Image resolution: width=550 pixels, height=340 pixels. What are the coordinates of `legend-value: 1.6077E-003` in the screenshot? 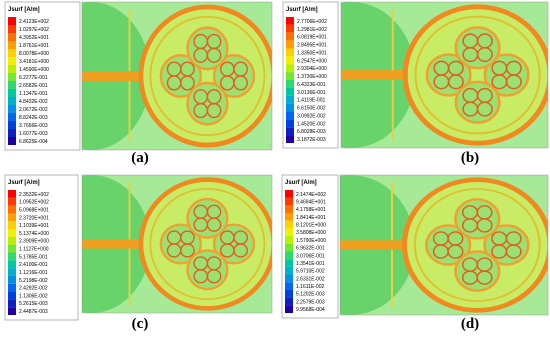 It's located at (33, 134).